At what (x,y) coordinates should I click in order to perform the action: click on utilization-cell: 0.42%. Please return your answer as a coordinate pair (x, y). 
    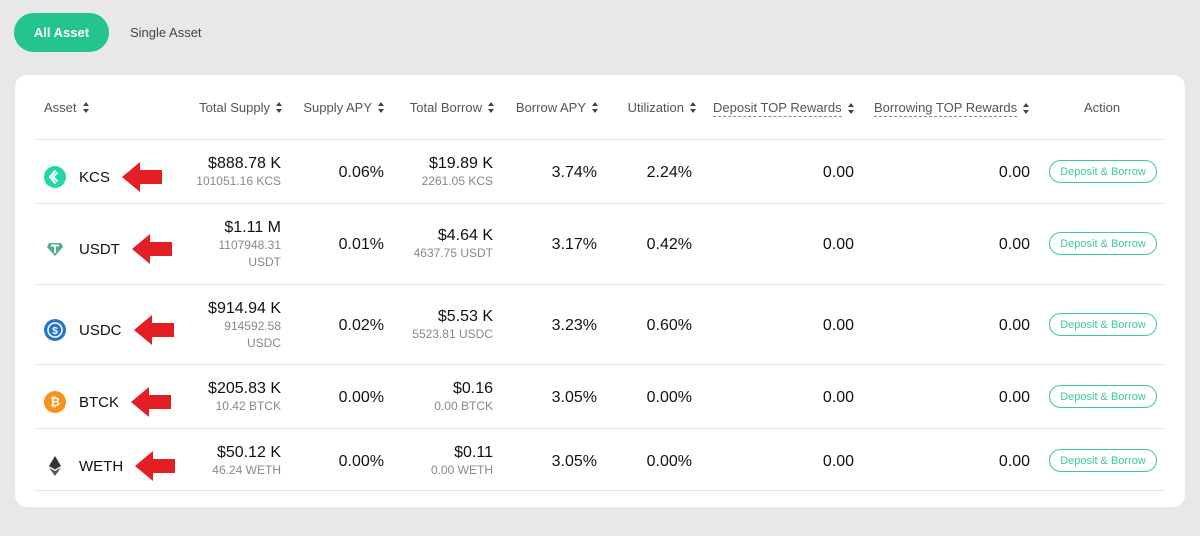
    Looking at the image, I should click on (669, 244).